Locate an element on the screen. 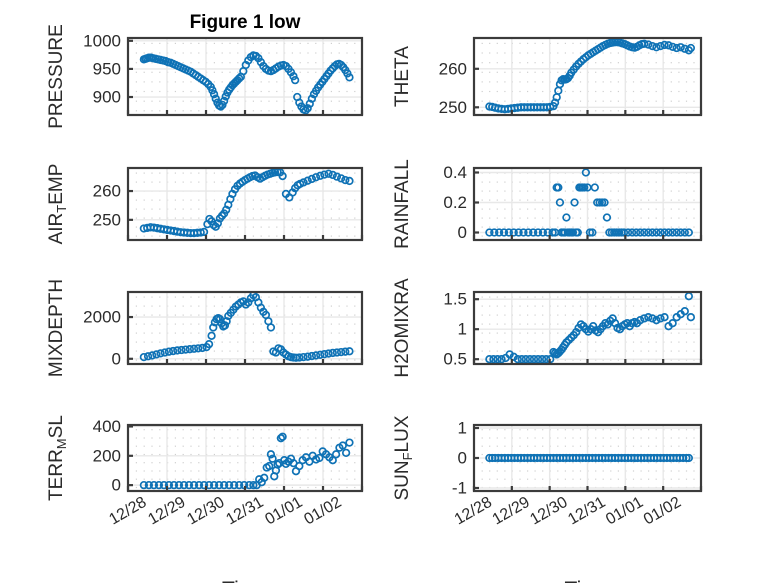  ytick-label: 900 is located at coordinates (107, 96).